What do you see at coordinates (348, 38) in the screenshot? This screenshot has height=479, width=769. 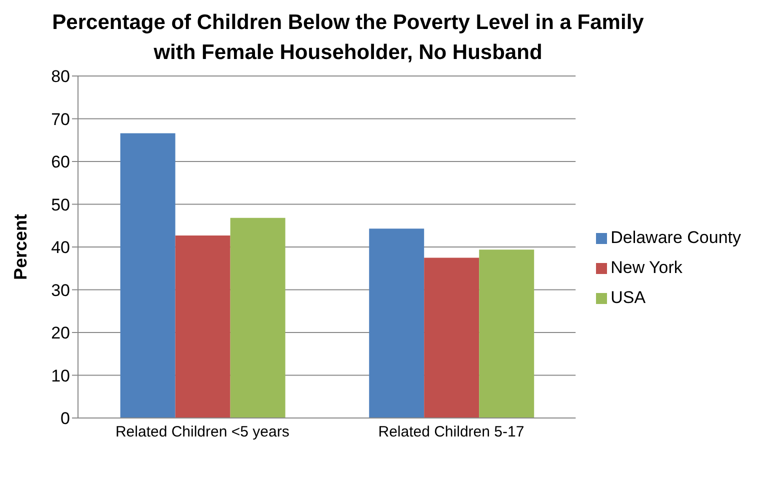 I see `chart-title: Percentage of Children Below the Poverty Level in a Family with Female Householder, No Husband` at bounding box center [348, 38].